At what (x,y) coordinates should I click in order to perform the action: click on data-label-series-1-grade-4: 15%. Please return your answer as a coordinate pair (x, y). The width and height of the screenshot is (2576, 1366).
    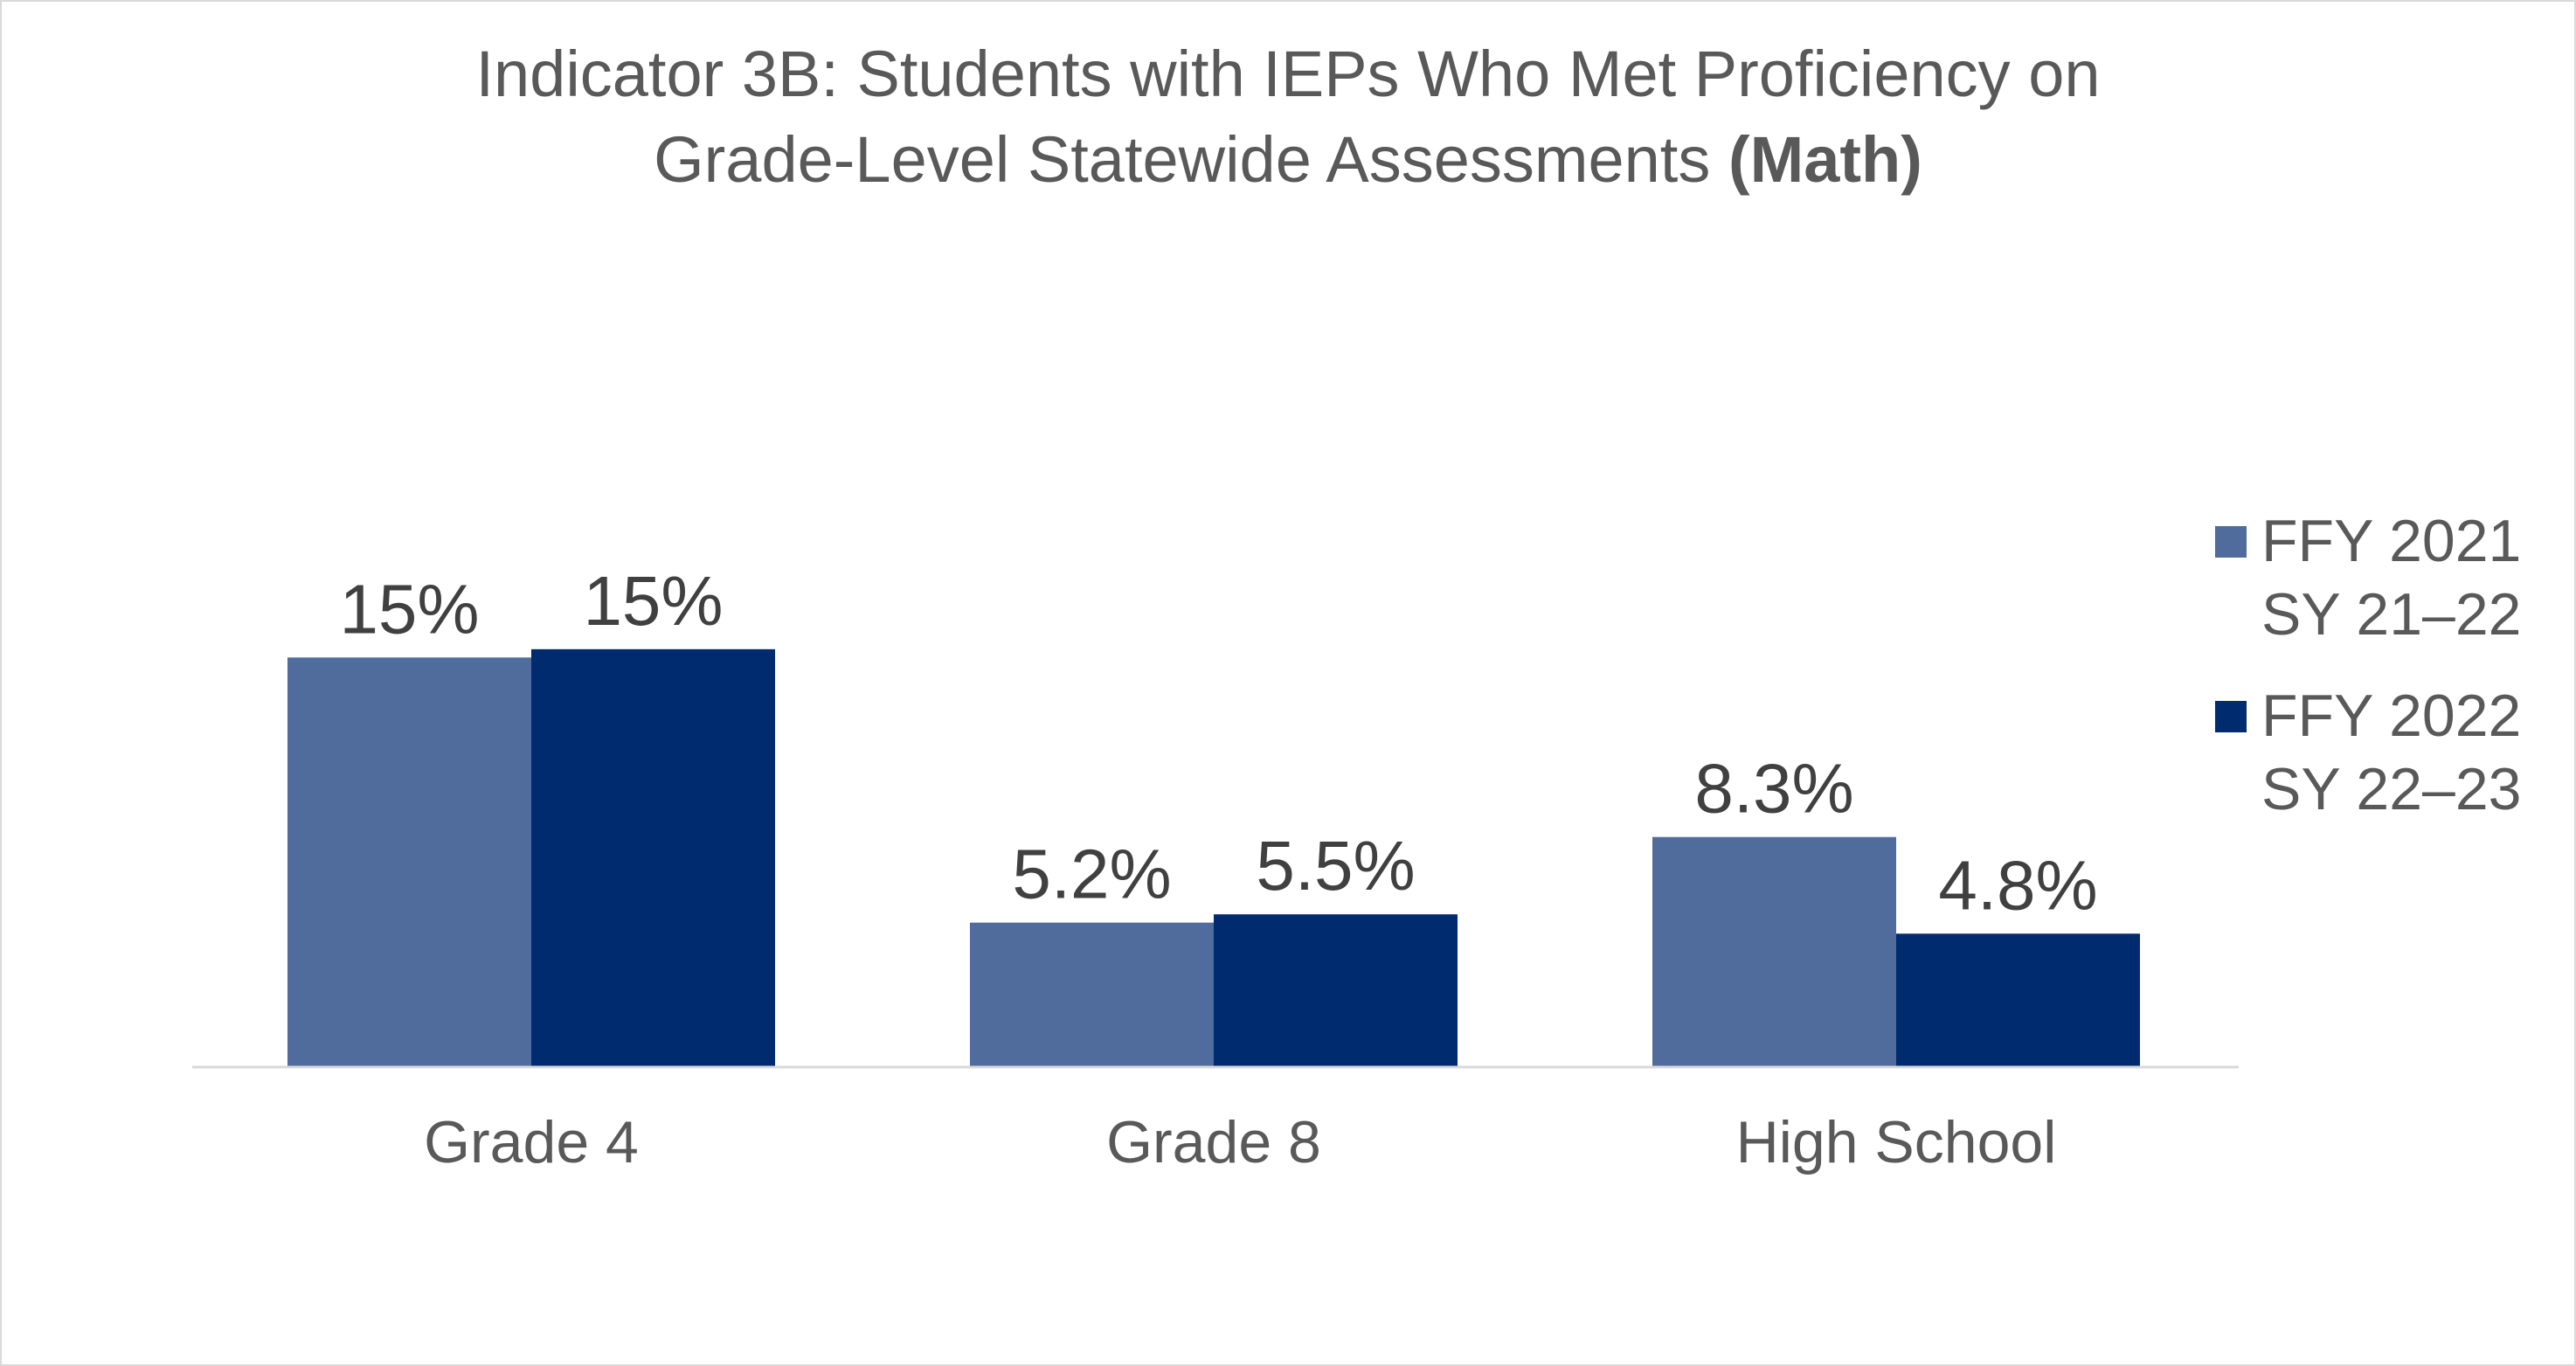
    Looking at the image, I should click on (409, 609).